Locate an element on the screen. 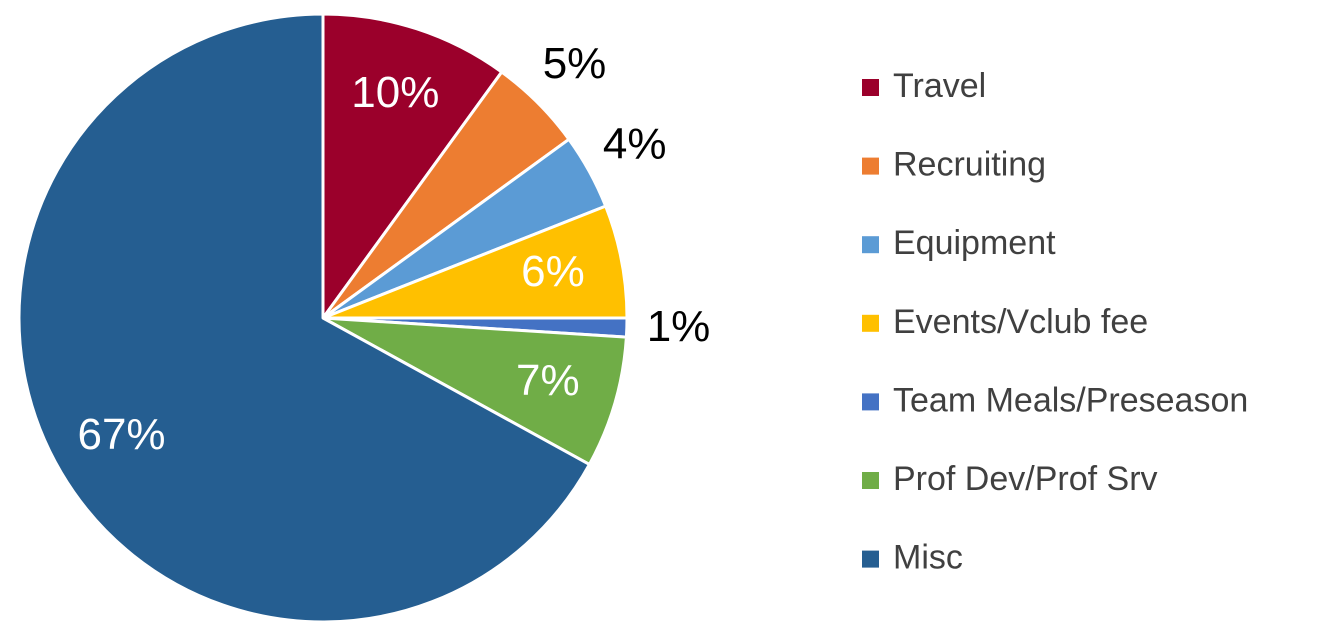 The width and height of the screenshot is (1323, 621). slice-label: 1% is located at coordinates (679, 326).